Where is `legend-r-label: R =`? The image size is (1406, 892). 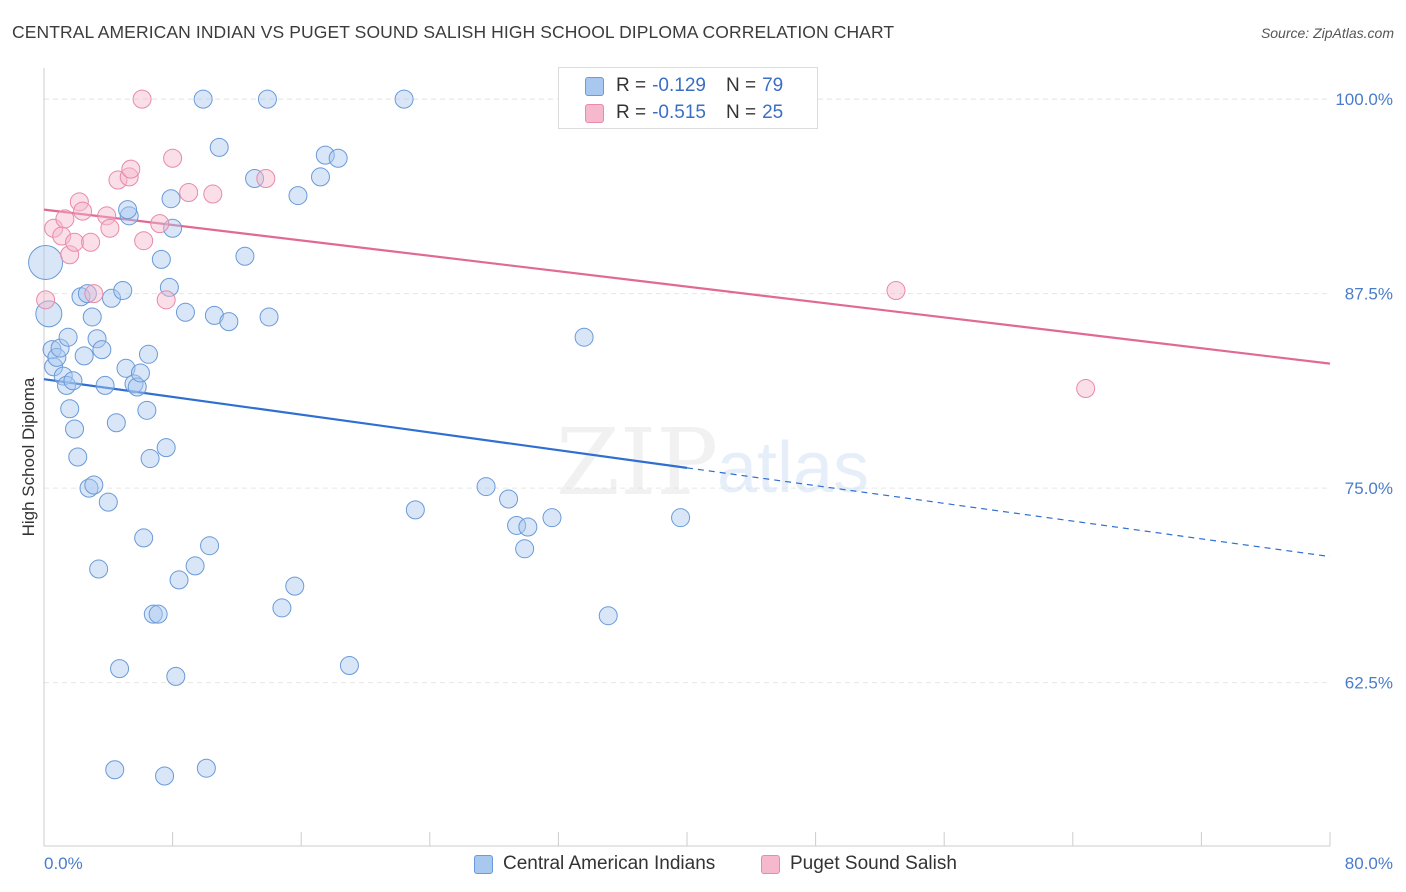
legend-r-label: R = is located at coordinates (631, 112).